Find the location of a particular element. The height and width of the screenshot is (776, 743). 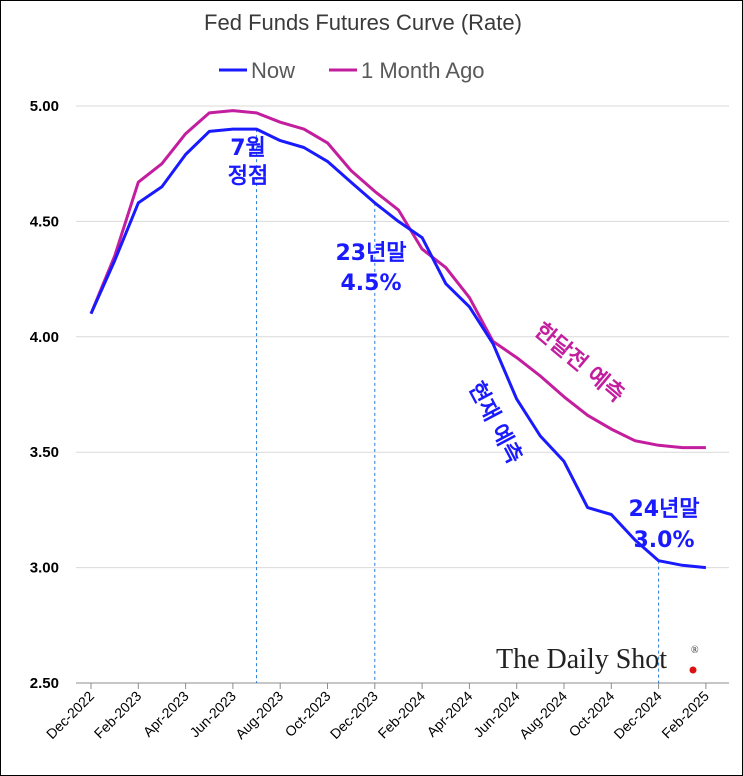

brand-registered-mark: ® is located at coordinates (695, 650).